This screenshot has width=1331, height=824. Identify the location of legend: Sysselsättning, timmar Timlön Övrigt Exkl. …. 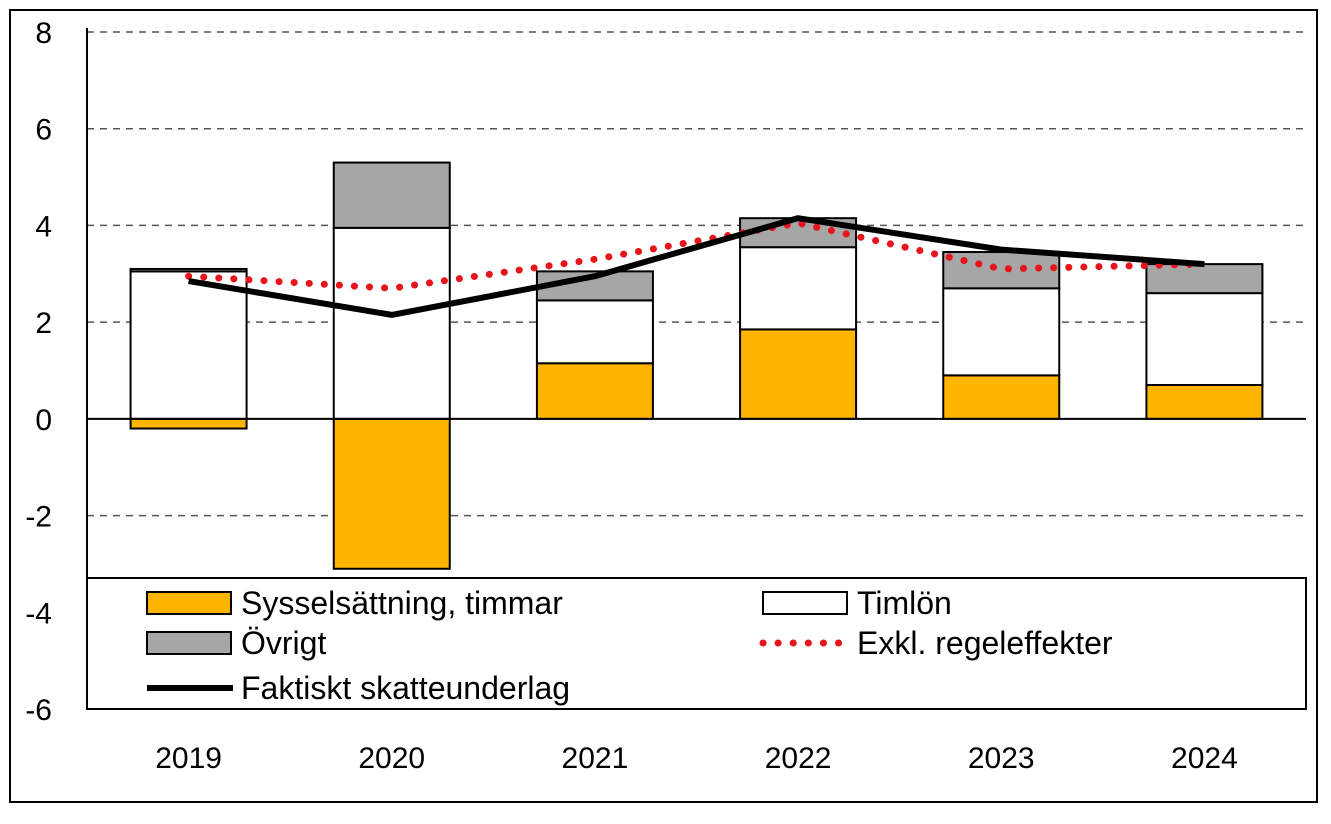
(696, 643).